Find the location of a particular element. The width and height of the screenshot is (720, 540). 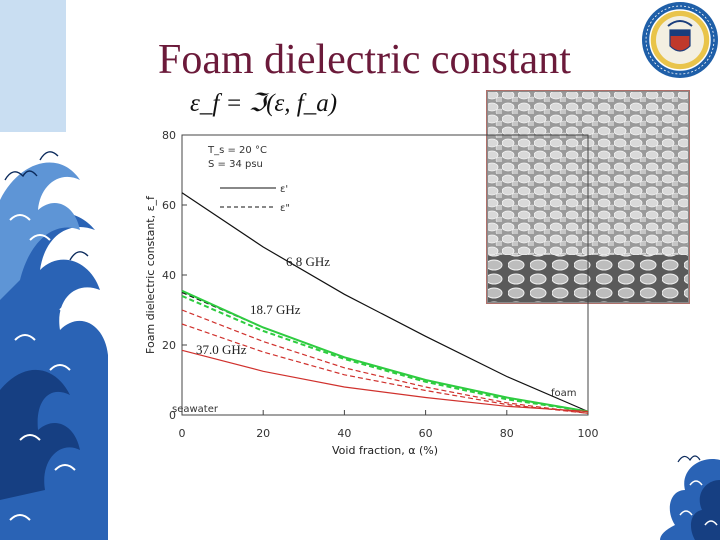

y-tick-label: 0 is located at coordinates (172, 415).